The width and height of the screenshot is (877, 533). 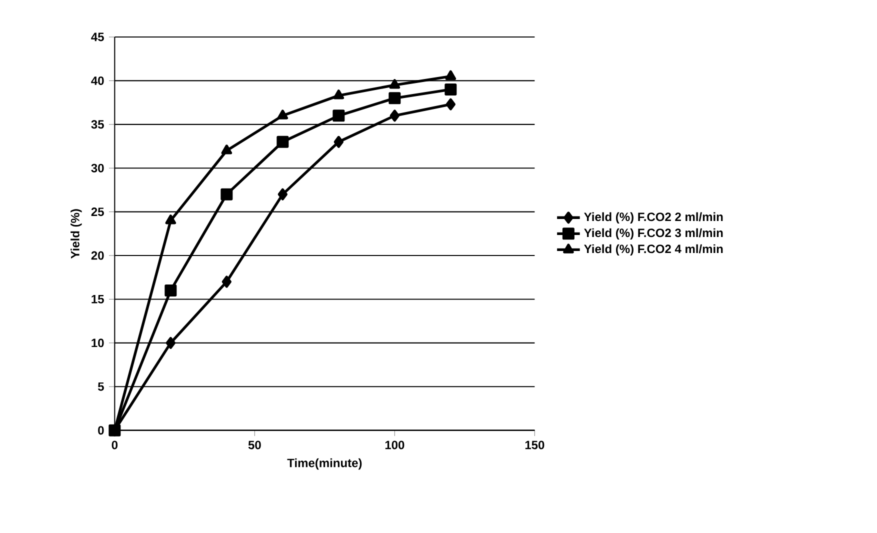 What do you see at coordinates (101, 430) in the screenshot?
I see `y-tick-label: 0` at bounding box center [101, 430].